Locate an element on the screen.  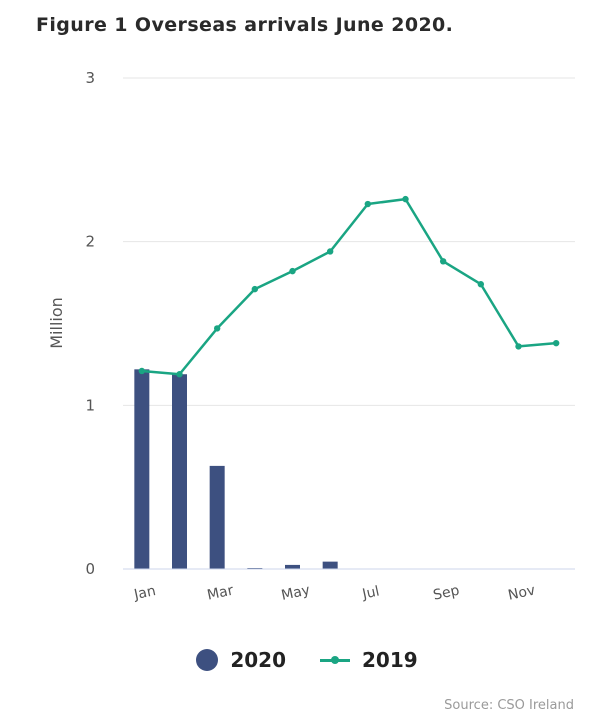
x-tick-label: Sep is located at coordinates (446, 592).